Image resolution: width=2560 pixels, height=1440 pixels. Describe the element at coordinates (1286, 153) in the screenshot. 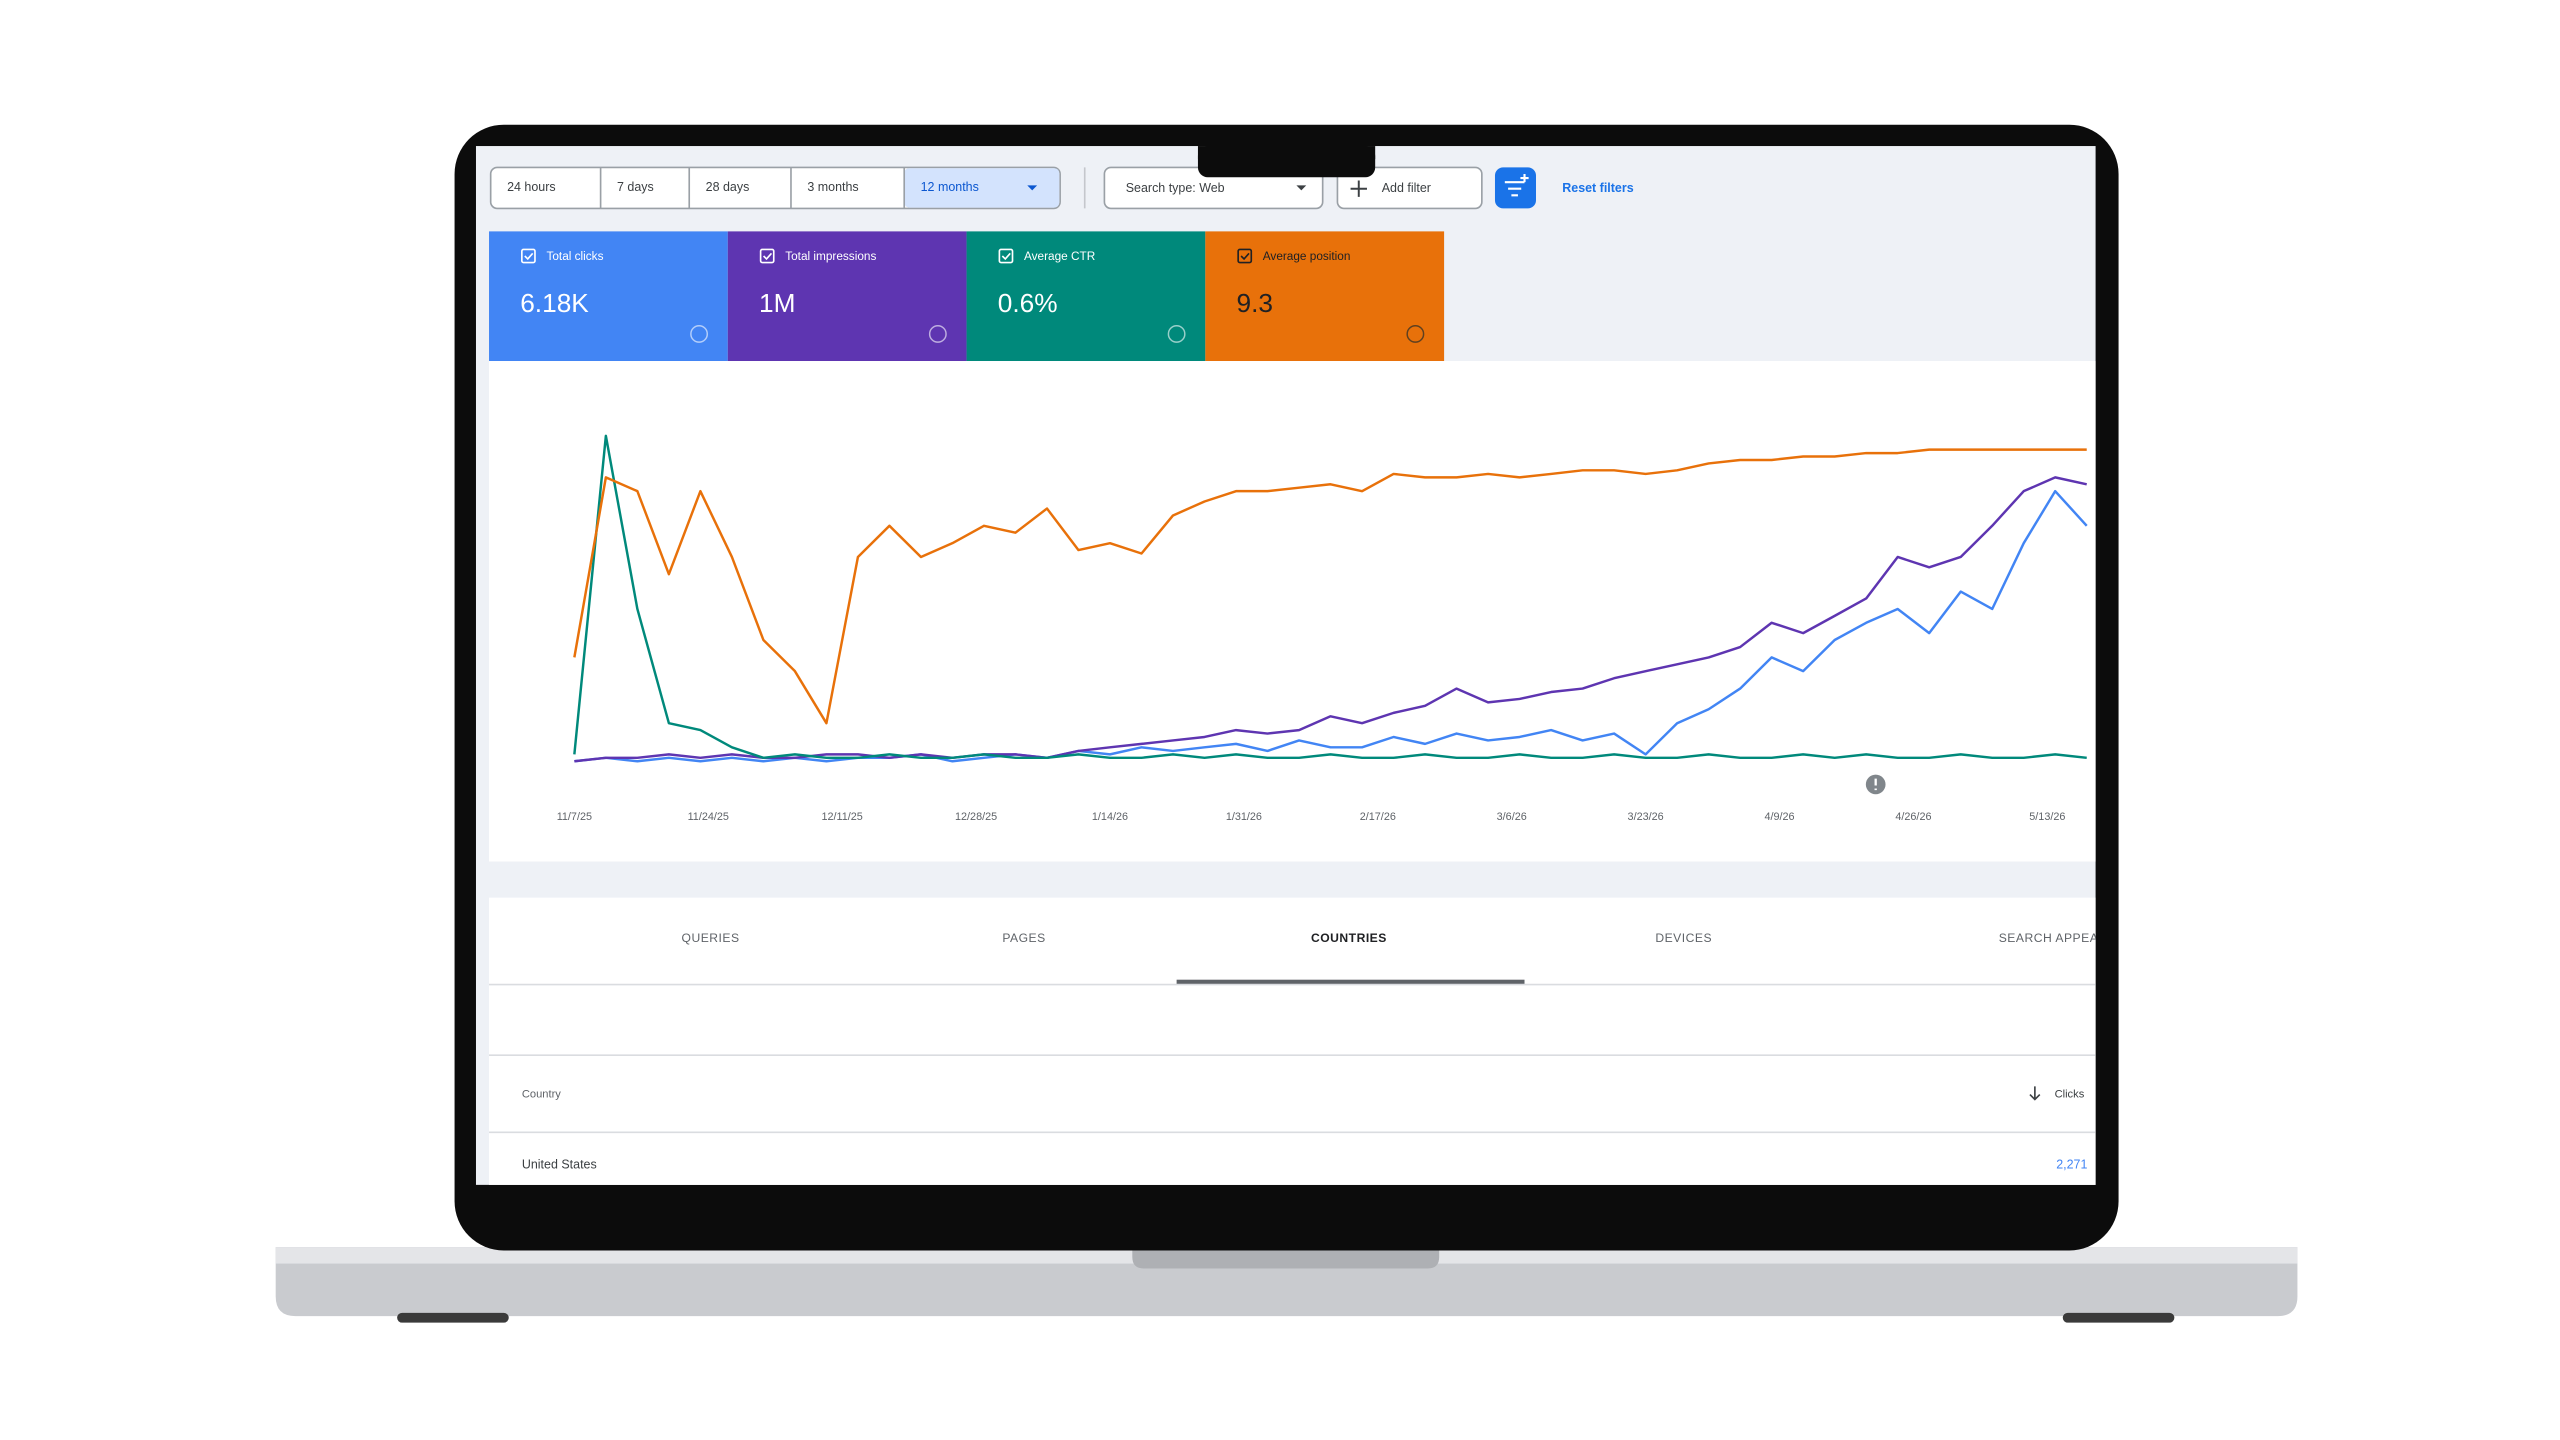

I see `camera-notch-top` at that location.